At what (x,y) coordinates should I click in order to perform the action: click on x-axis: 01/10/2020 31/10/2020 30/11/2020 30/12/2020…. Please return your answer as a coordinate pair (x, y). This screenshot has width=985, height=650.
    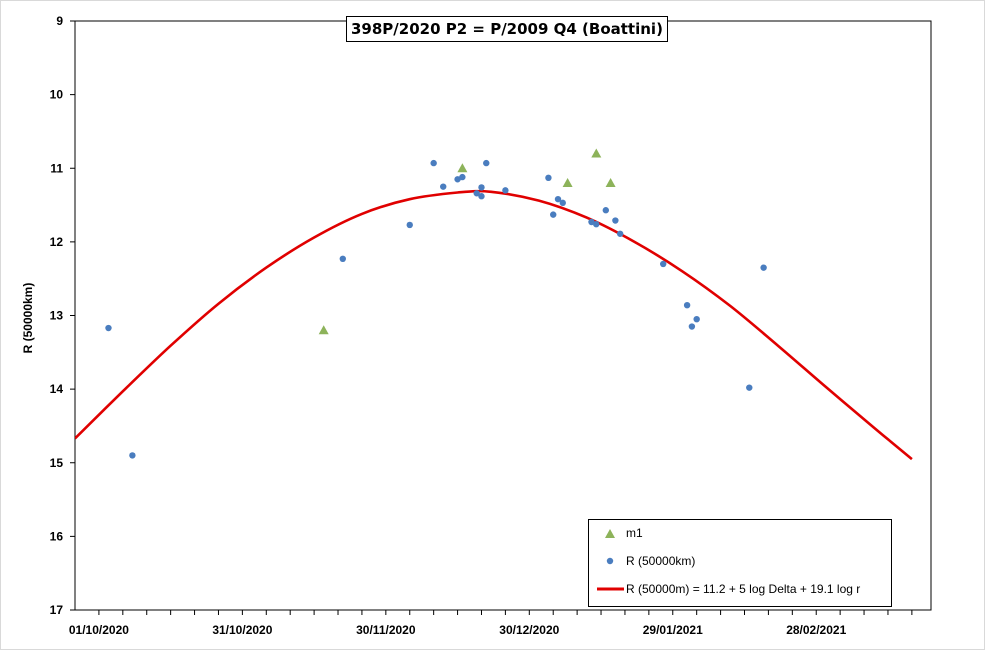
    Looking at the image, I should click on (491, 623).